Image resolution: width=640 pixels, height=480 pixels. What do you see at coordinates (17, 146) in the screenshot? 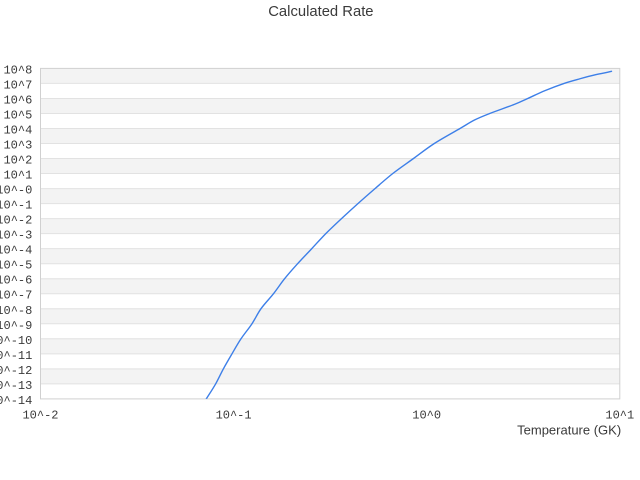
I see `svg-text: 10^3` at bounding box center [17, 146].